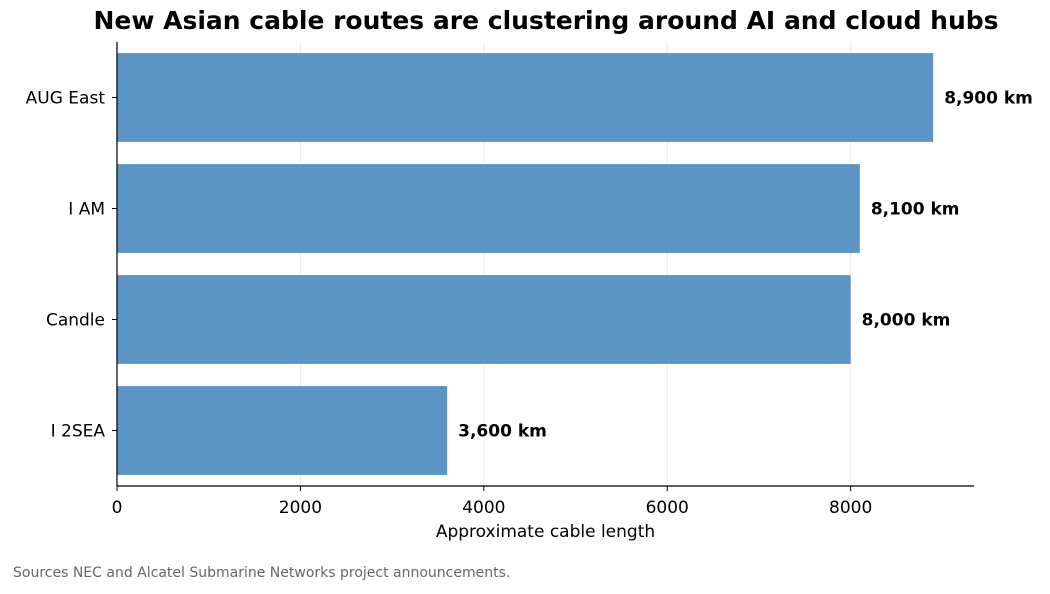 The image size is (1050, 594). What do you see at coordinates (915, 210) in the screenshot?
I see `data-label: 8,100 km` at bounding box center [915, 210].